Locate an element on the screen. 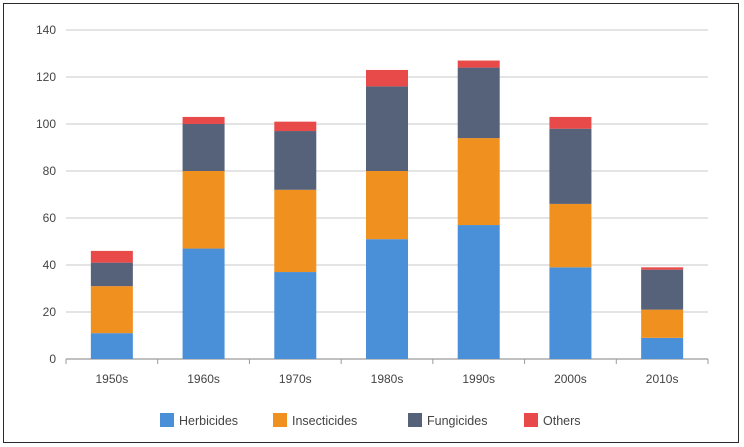 The height and width of the screenshot is (447, 744). y-tick-label: 0 is located at coordinates (52, 359).